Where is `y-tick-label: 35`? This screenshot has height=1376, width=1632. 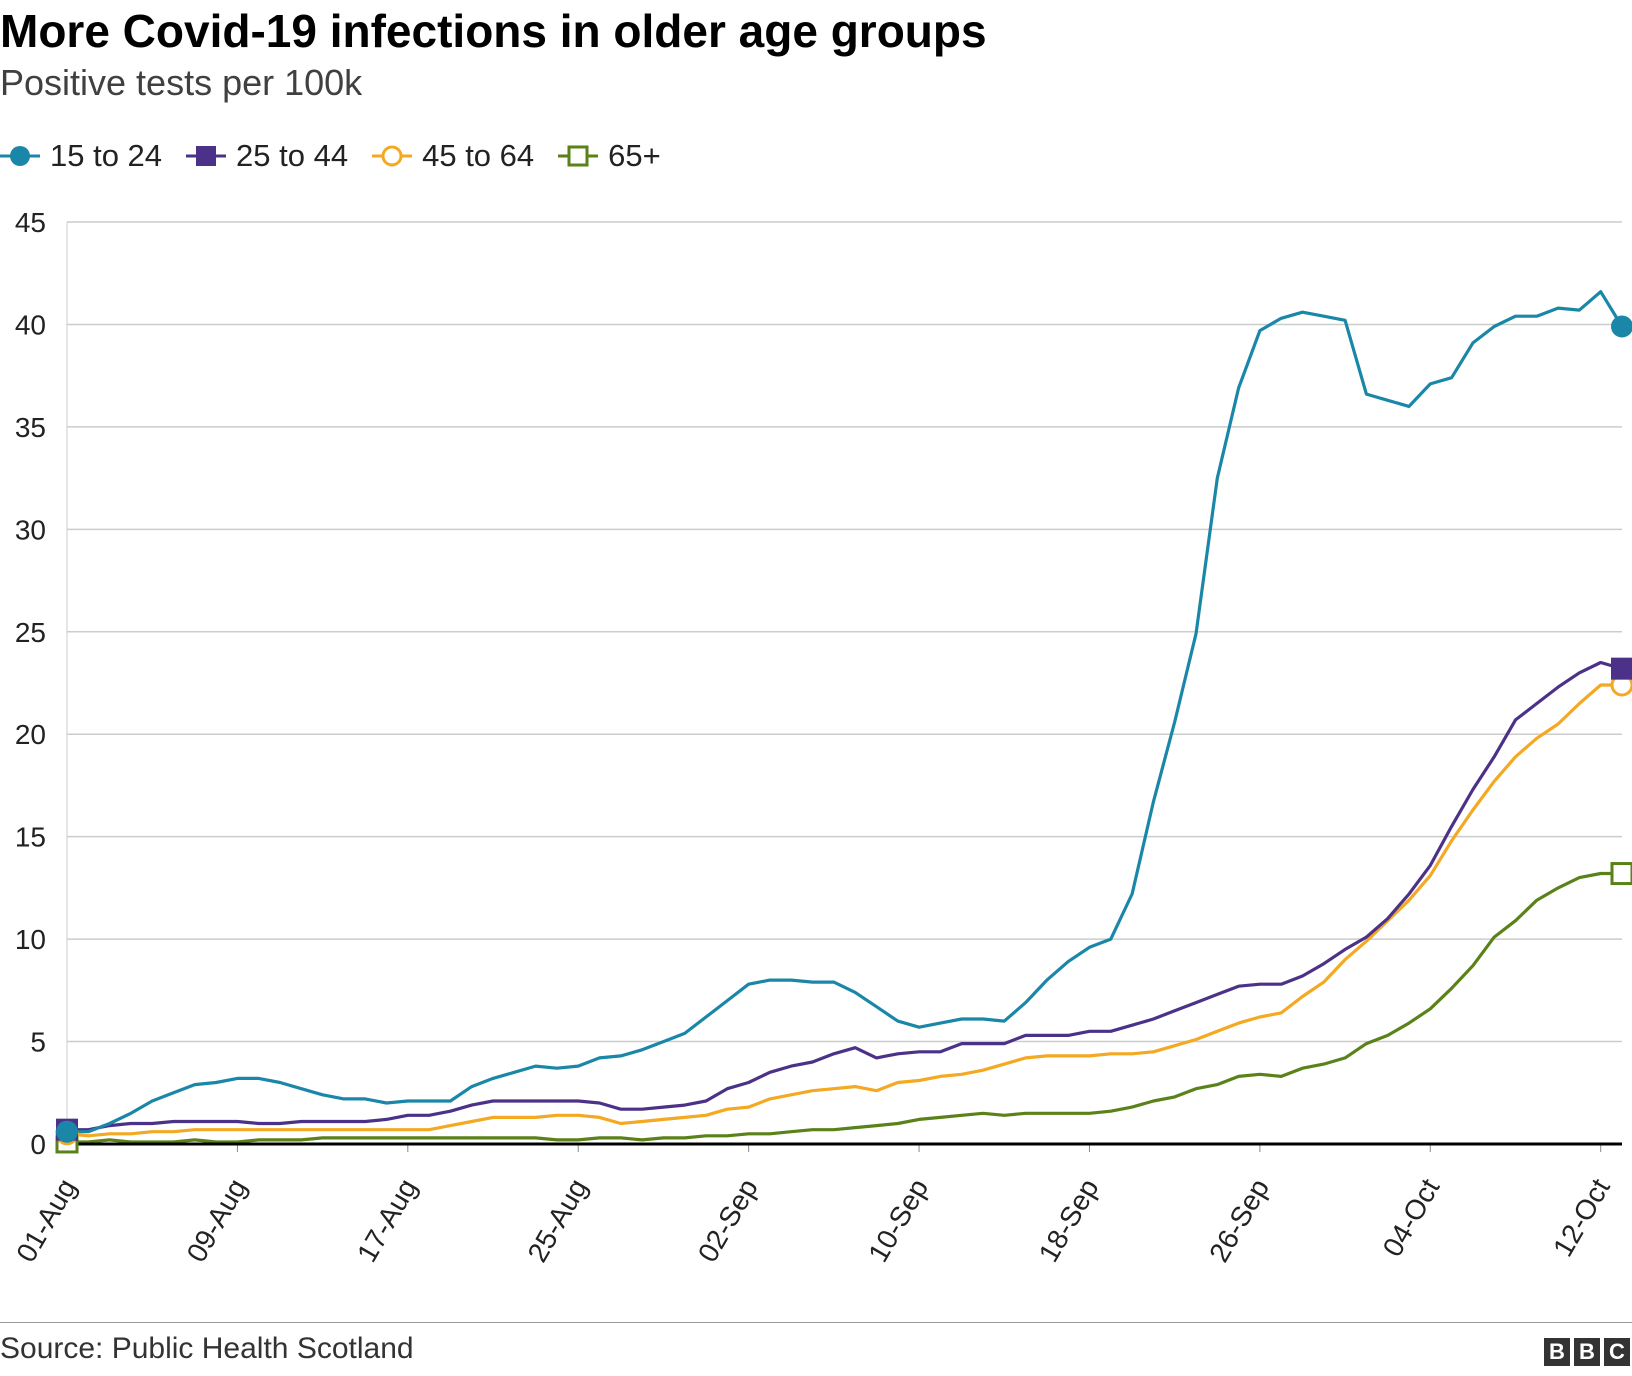
y-tick-label: 35 is located at coordinates (30, 427).